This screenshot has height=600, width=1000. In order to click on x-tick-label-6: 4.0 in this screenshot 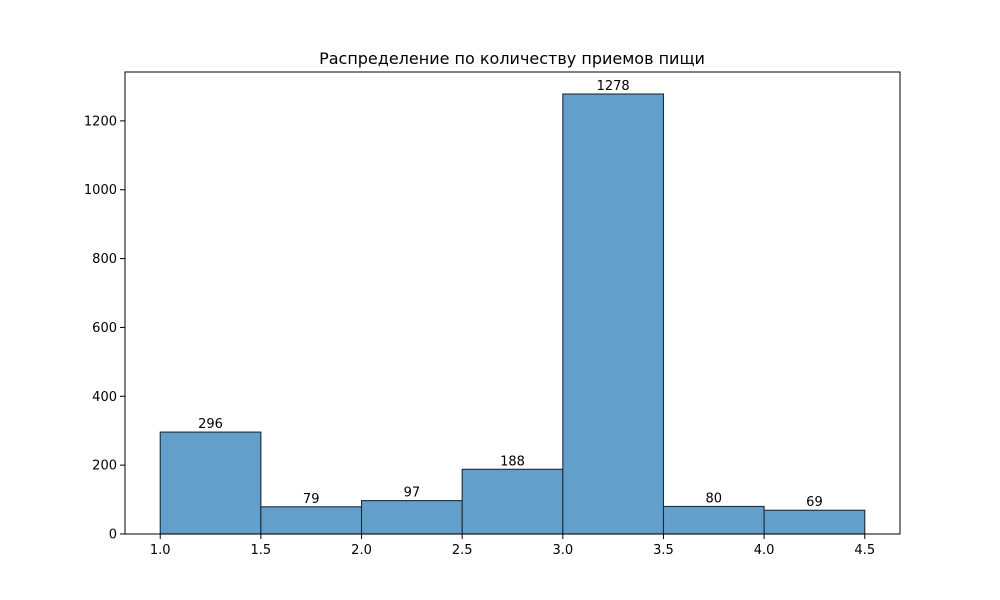, I will do `click(764, 550)`.